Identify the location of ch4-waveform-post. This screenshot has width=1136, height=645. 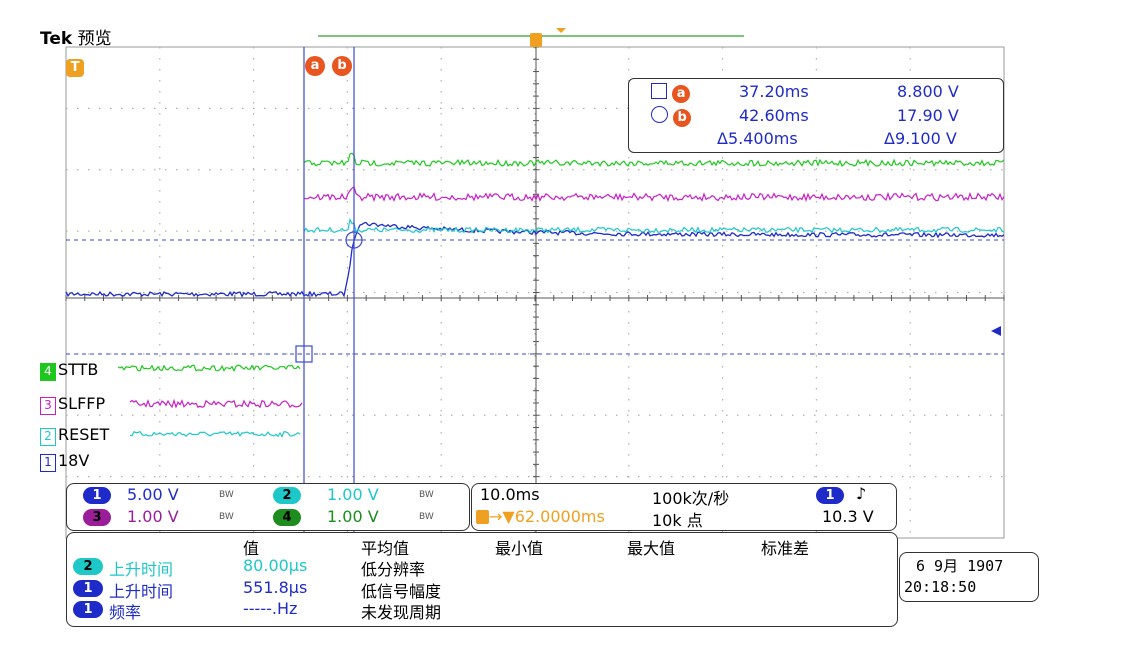
(654, 160).